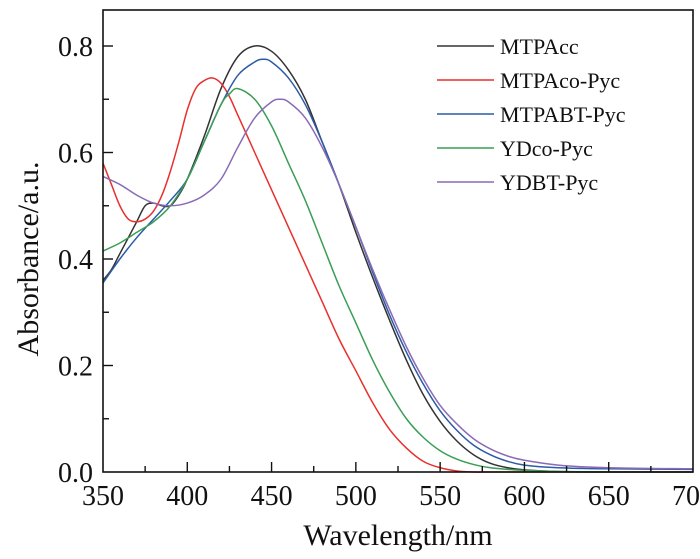 The height and width of the screenshot is (559, 700). What do you see at coordinates (272, 496) in the screenshot?
I see `x-tick-label: 450` at bounding box center [272, 496].